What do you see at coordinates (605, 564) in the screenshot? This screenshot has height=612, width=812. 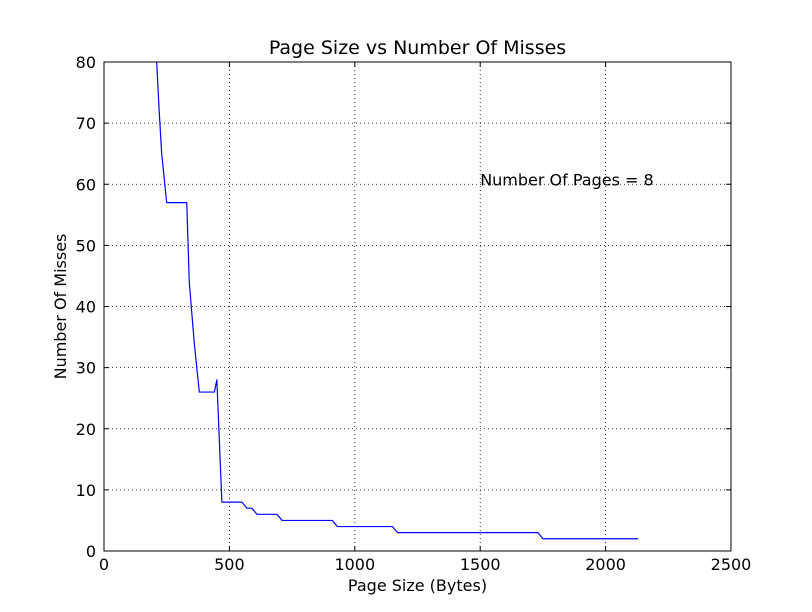 I see `x-tick-label: 2000` at bounding box center [605, 564].